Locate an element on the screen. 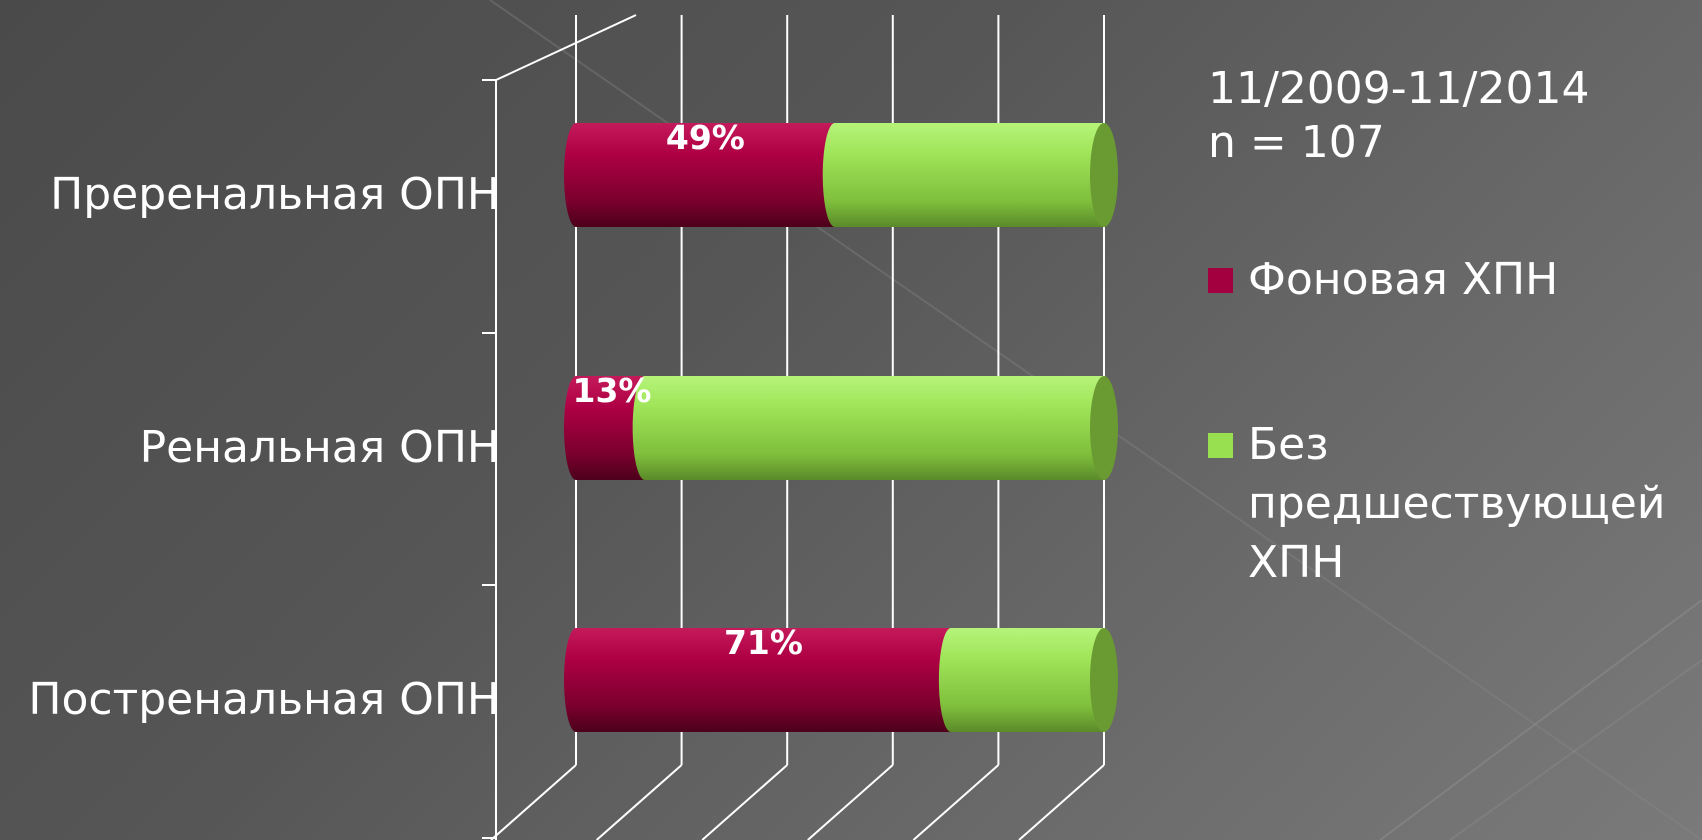  legend-swatch-no-prior-ckd is located at coordinates (1220, 445).